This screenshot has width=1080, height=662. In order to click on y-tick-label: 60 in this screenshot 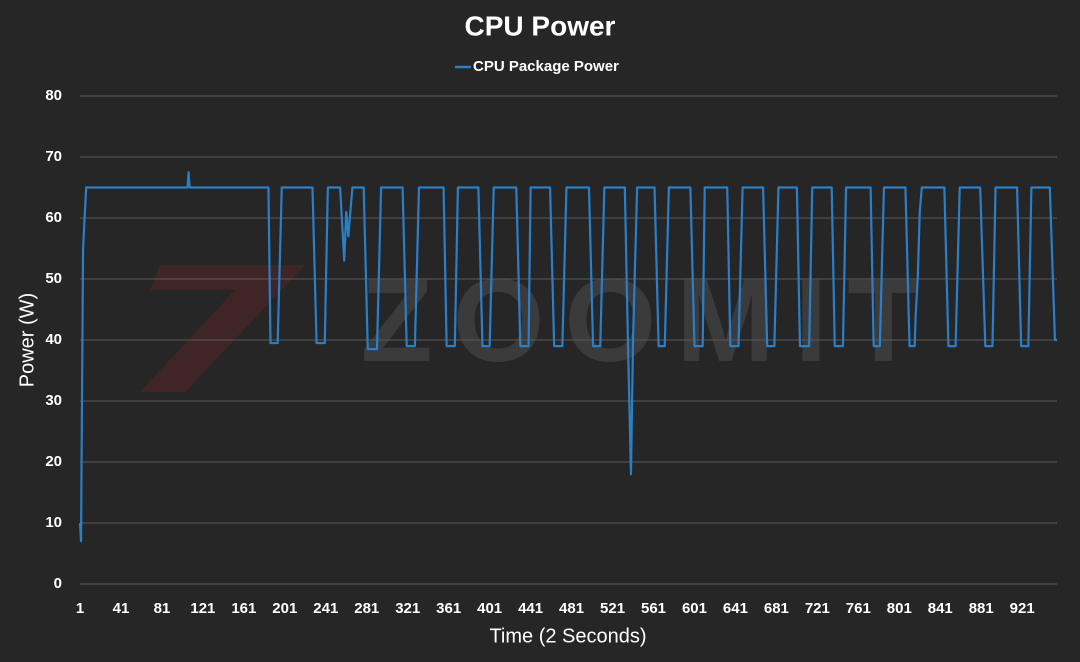, I will do `click(53, 217)`.